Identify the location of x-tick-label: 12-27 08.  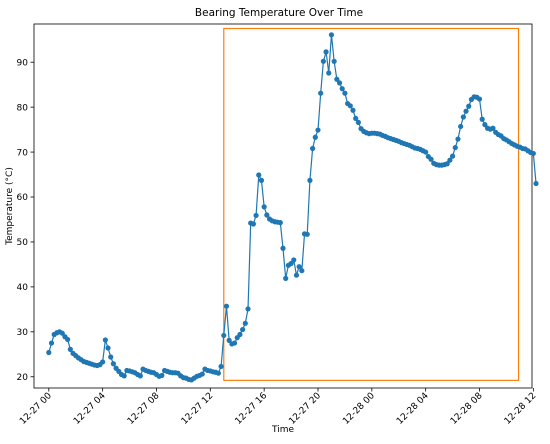
(144, 409).